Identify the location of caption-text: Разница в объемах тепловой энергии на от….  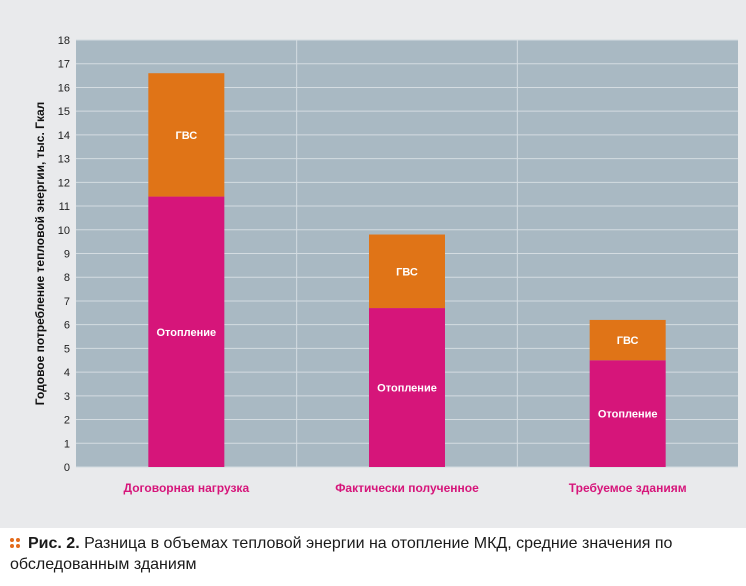
(341, 554).